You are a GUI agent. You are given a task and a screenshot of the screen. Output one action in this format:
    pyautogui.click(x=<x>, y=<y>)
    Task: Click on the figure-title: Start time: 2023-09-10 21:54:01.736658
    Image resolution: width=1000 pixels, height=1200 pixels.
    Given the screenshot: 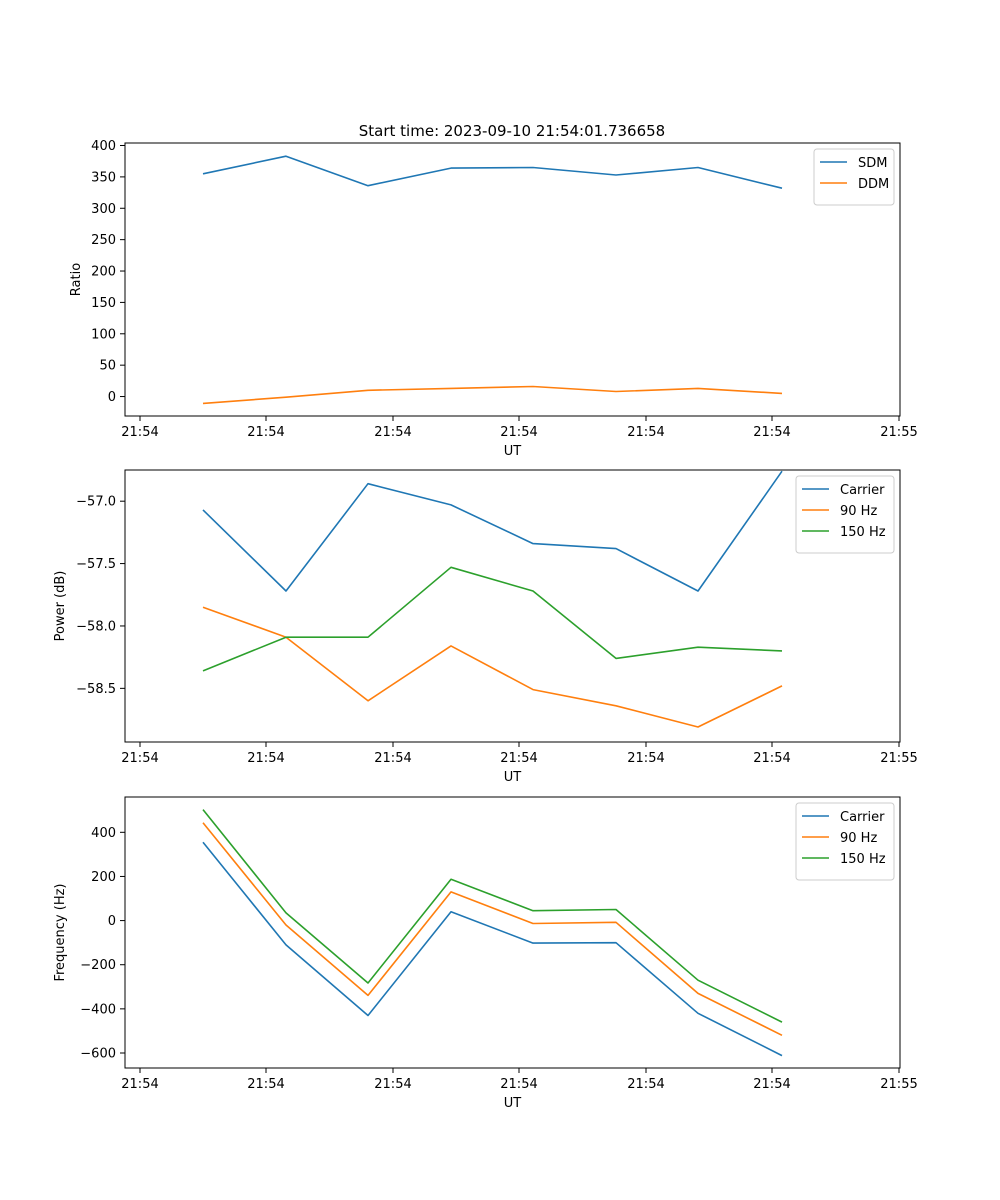 What is the action you would take?
    pyautogui.click(x=512, y=131)
    